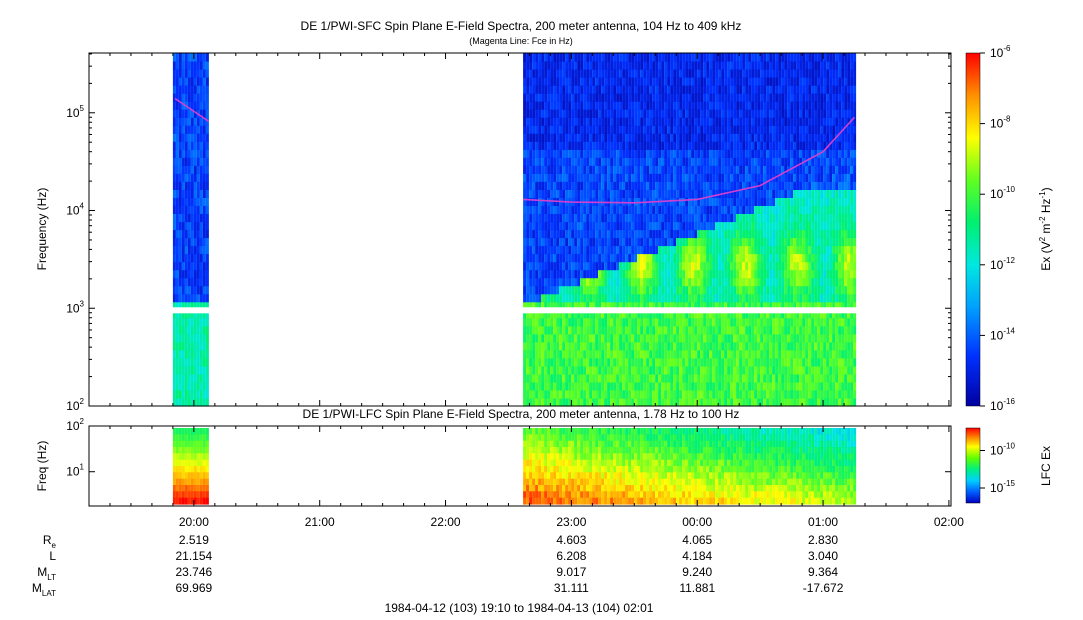 Image resolution: width=1083 pixels, height=620 pixels. I want to click on ephemeris-row-label: Re, so click(50, 541).